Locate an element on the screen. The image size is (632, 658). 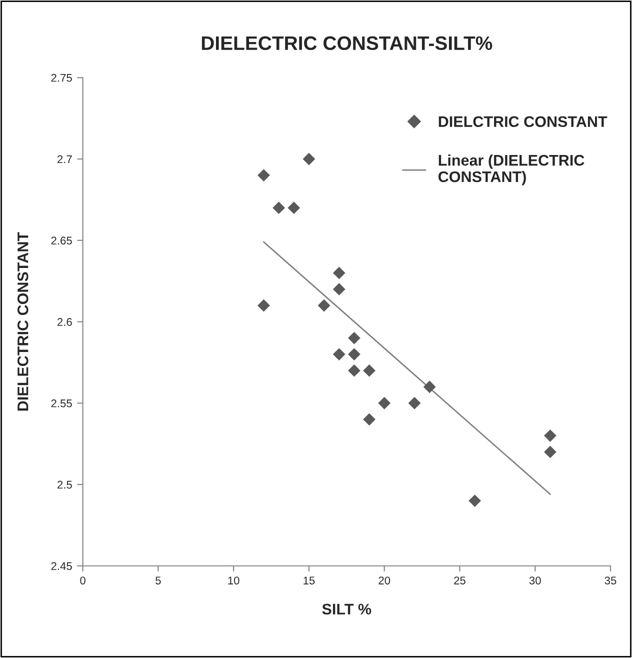
y-tick-label: 2.45 is located at coordinates (61, 566).